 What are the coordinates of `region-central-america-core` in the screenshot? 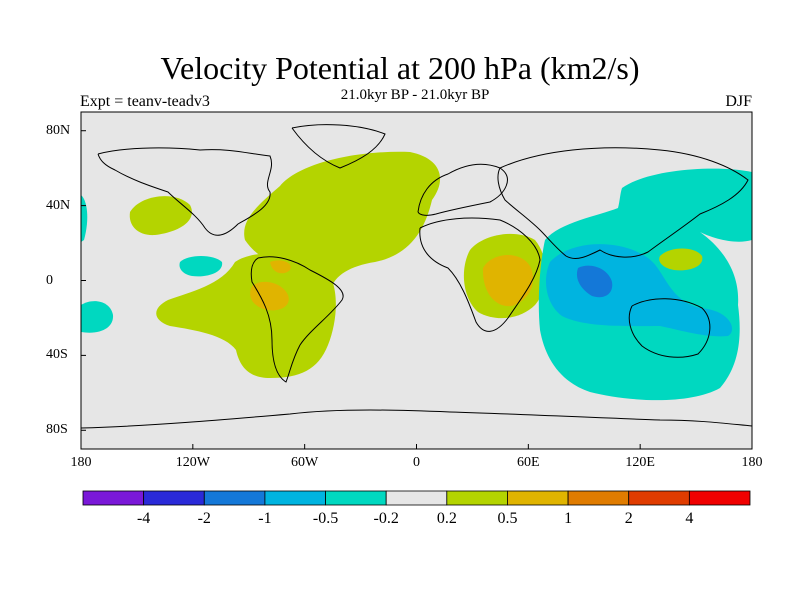 It's located at (280, 267).